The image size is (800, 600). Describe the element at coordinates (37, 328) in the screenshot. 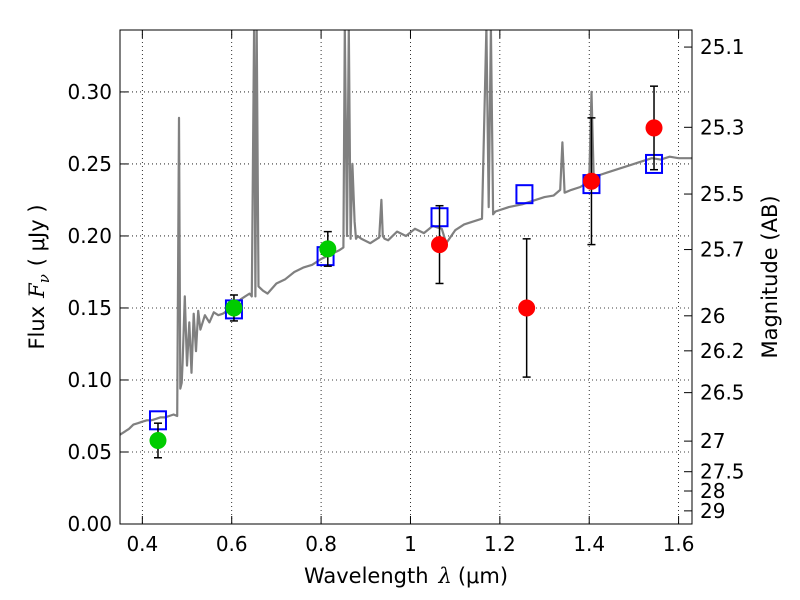

I see `y-axis-title-prefix: Flux` at that location.